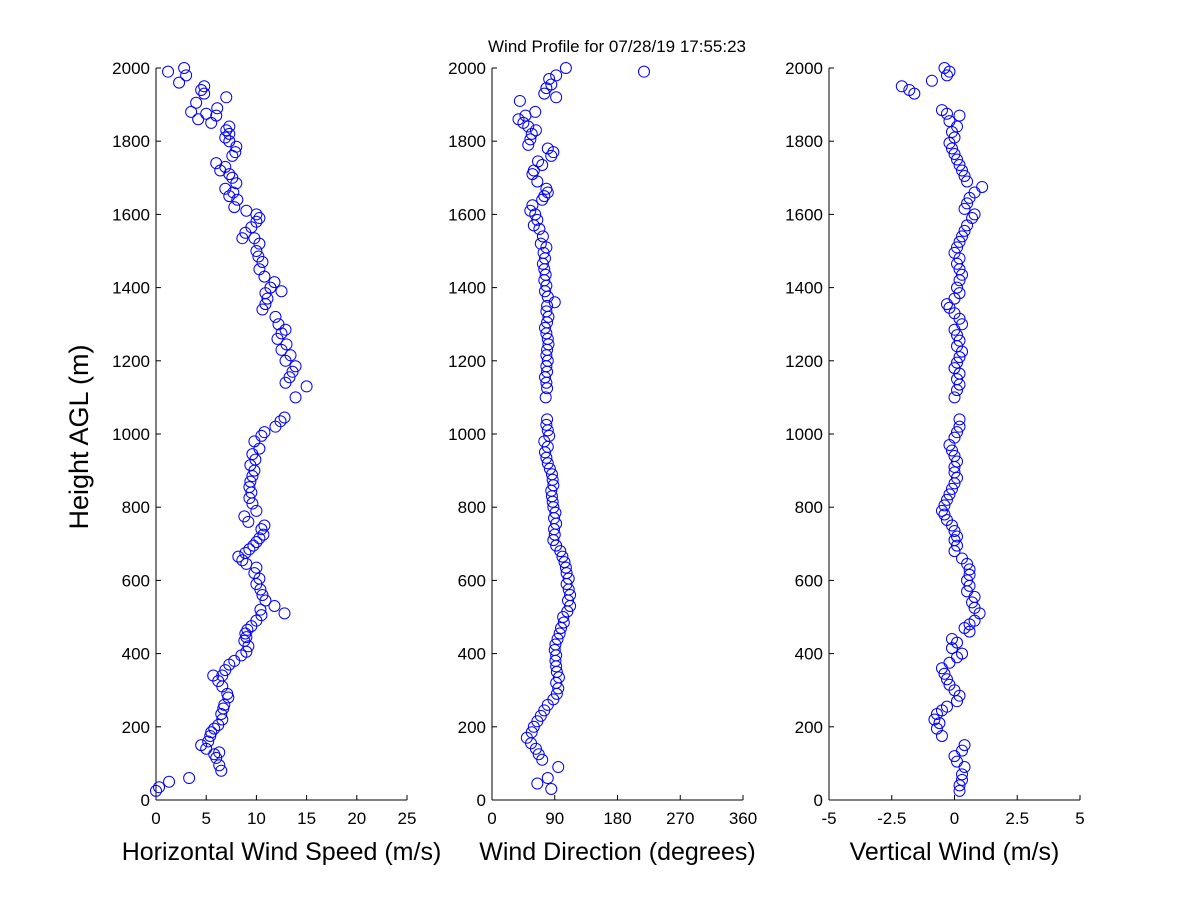 The width and height of the screenshot is (1200, 900). I want to click on y-tick-label: 400, so click(472, 654).